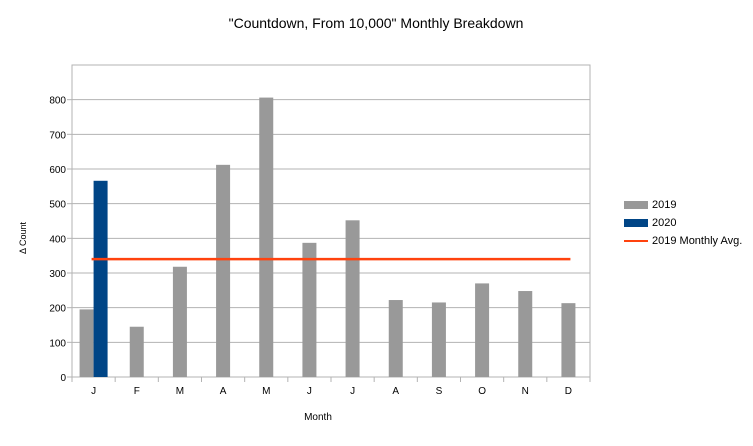 The width and height of the screenshot is (753, 446). What do you see at coordinates (636, 241) in the screenshot?
I see `legend-line-monthly-avg` at bounding box center [636, 241].